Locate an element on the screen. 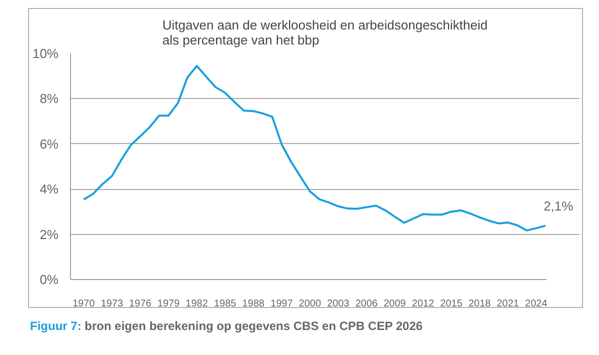 The width and height of the screenshot is (599, 355). x-tick-label: 2012 is located at coordinates (423, 304).